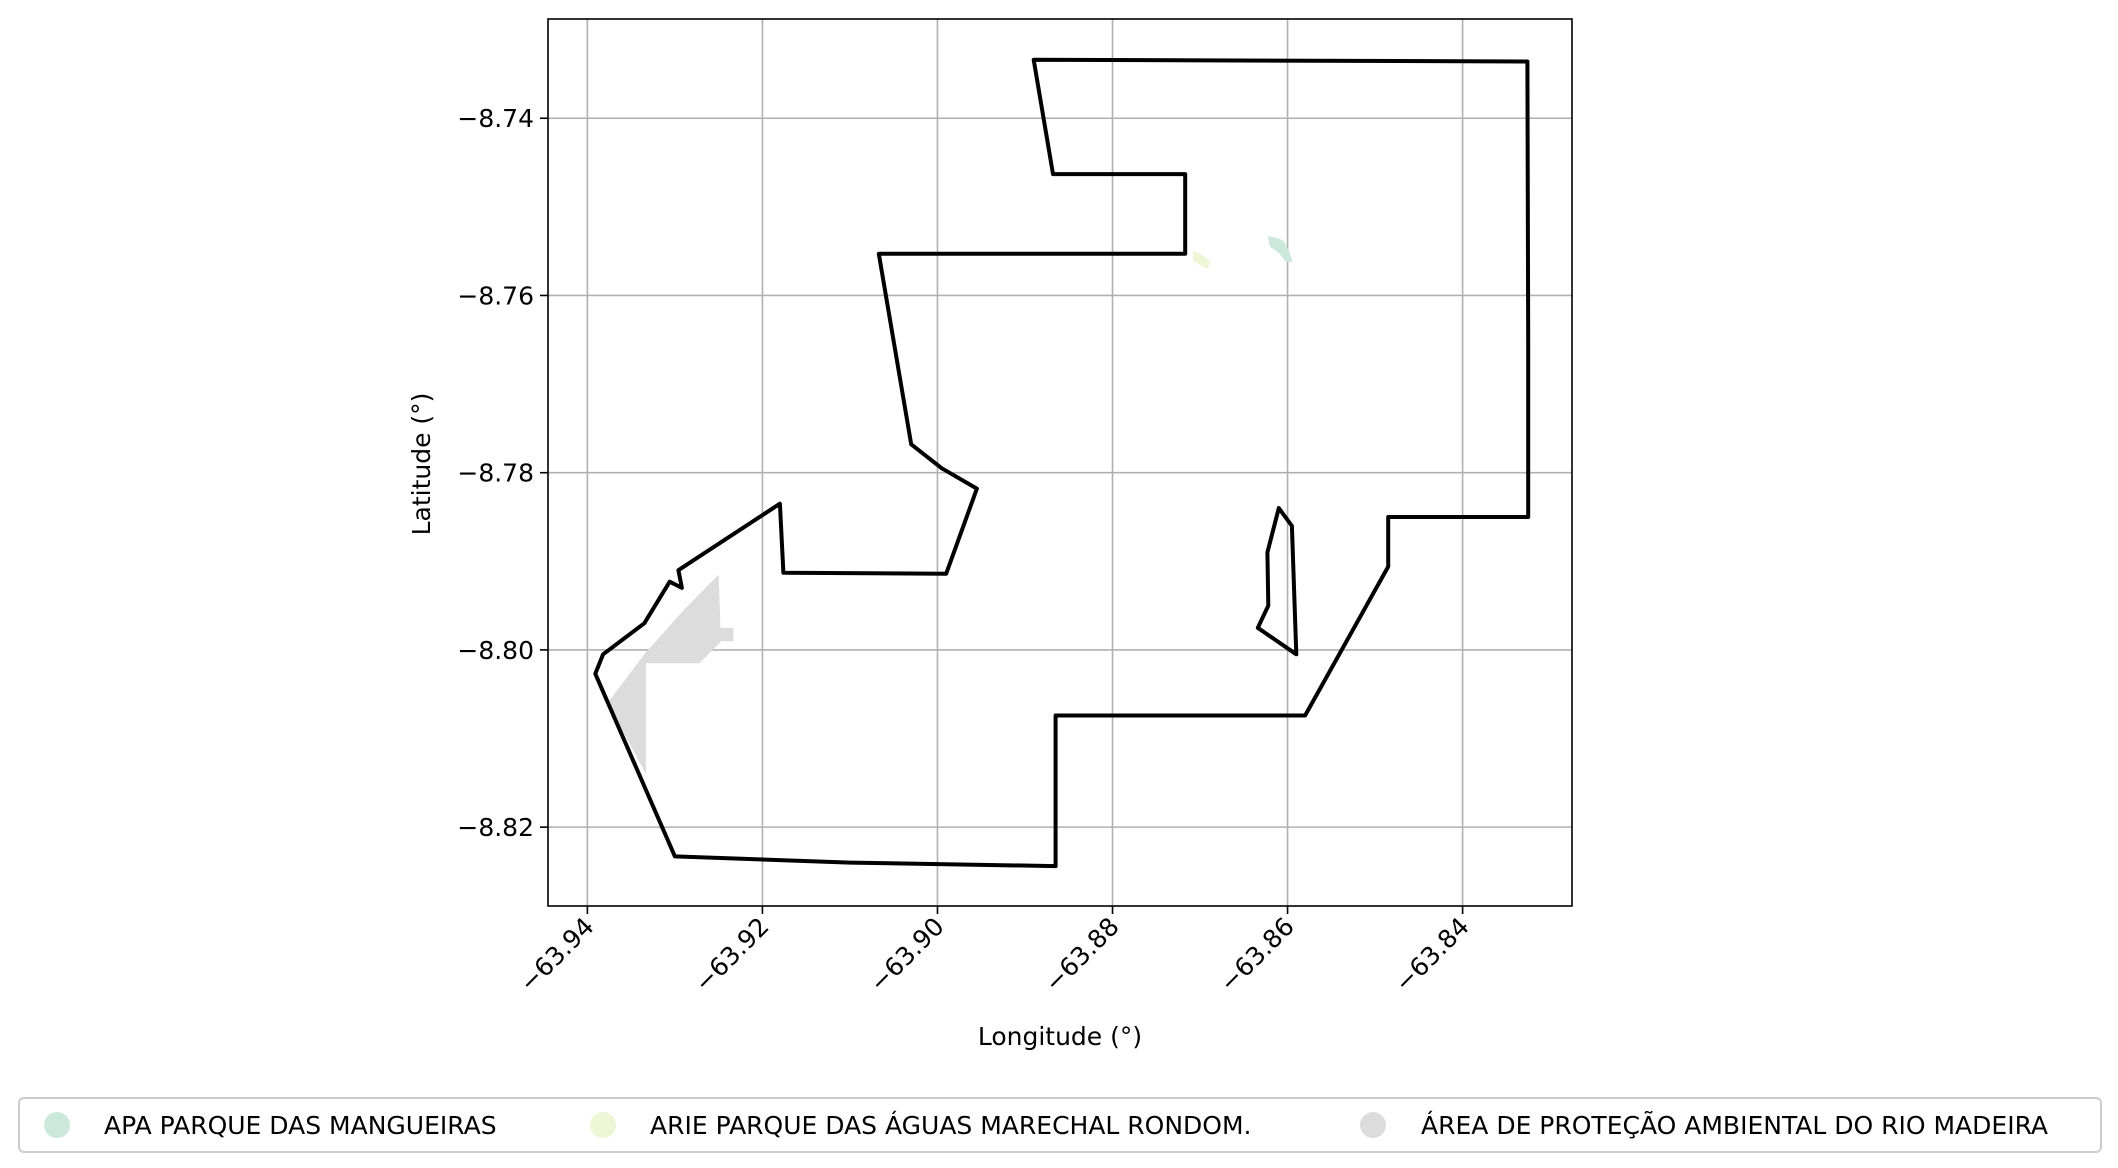 The height and width of the screenshot is (1168, 2118). Describe the element at coordinates (300, 1125) in the screenshot. I see `legend-label-apa-parque-das-mangueiras: APA PARQUE DAS MANGUEIRAS` at that location.